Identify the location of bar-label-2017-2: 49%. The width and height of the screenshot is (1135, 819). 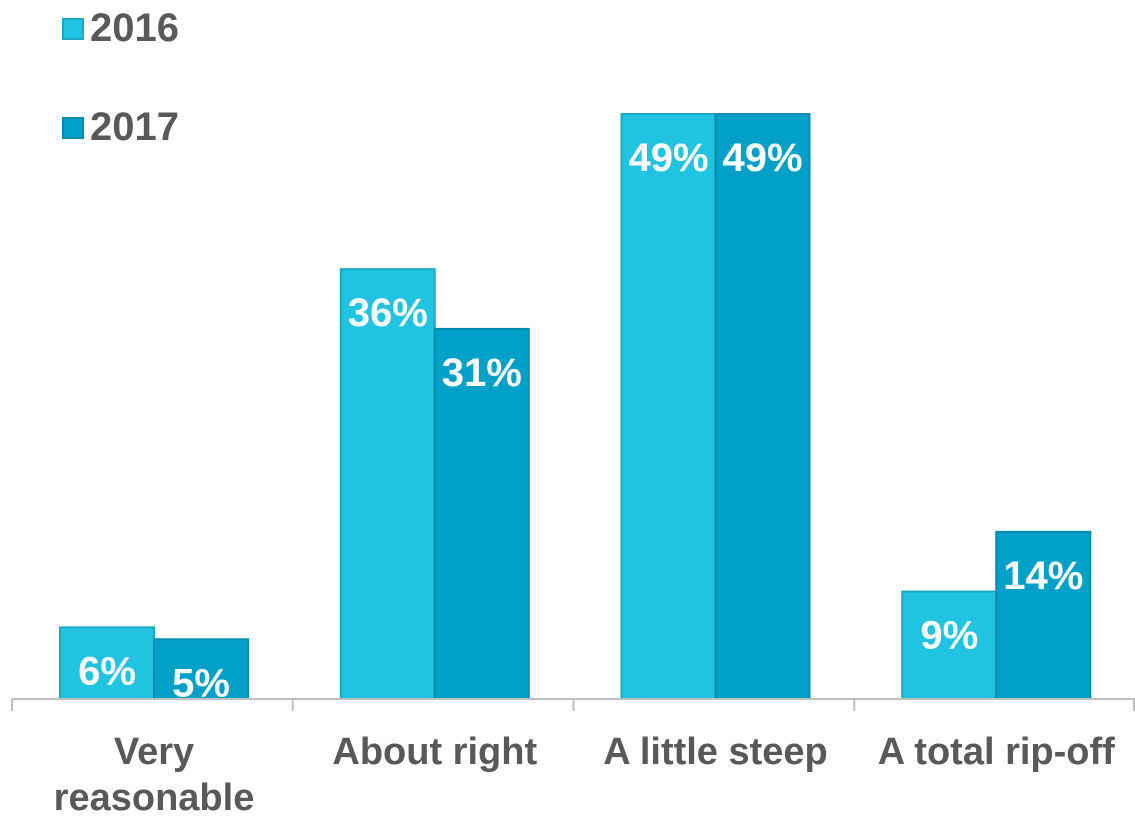
(762, 158).